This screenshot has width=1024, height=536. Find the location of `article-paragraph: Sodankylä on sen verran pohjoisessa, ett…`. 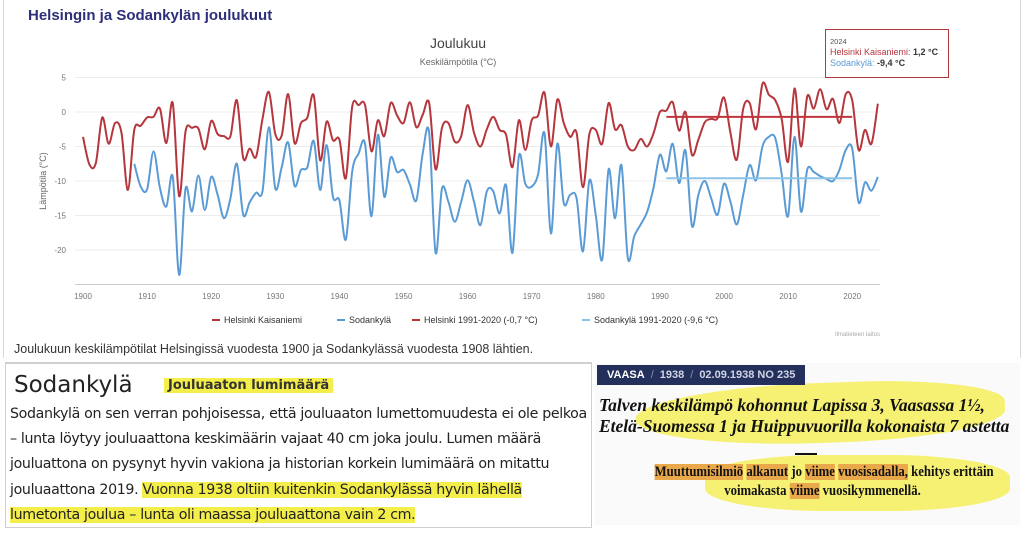

article-paragraph: Sodankylä on sen verran pohjoisessa, ett… is located at coordinates (300, 465).